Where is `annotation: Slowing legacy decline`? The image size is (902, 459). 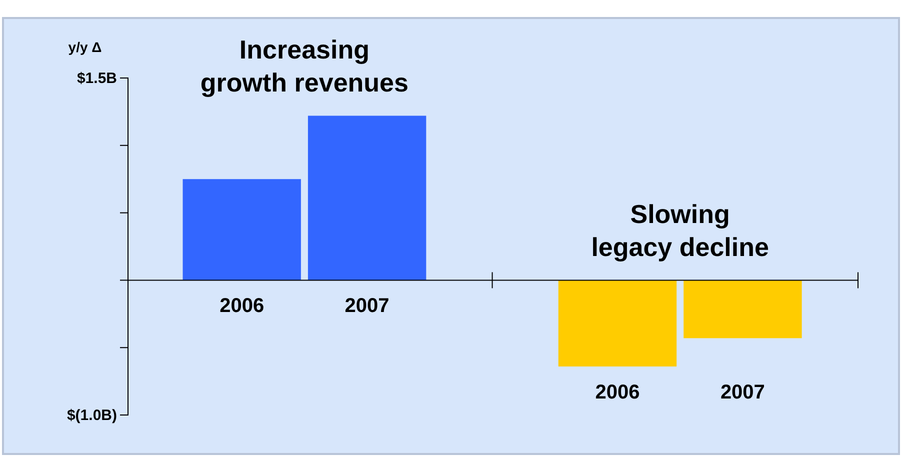
annotation: Slowing legacy decline is located at coordinates (680, 230).